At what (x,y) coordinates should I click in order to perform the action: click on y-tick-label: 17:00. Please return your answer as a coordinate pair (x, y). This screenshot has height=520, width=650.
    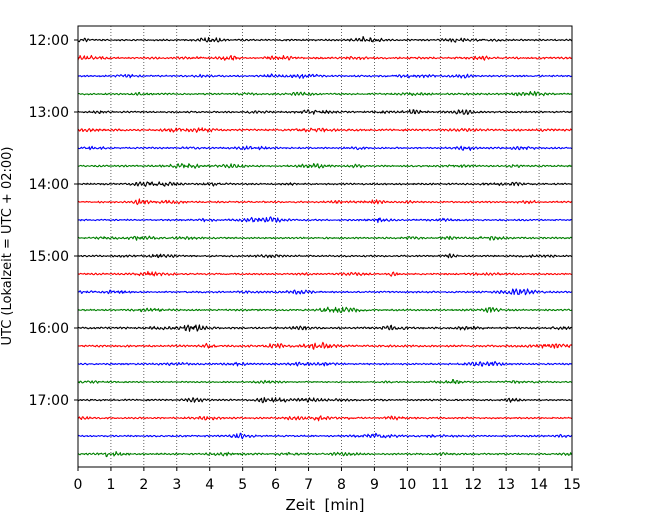
    Looking at the image, I should click on (49, 401).